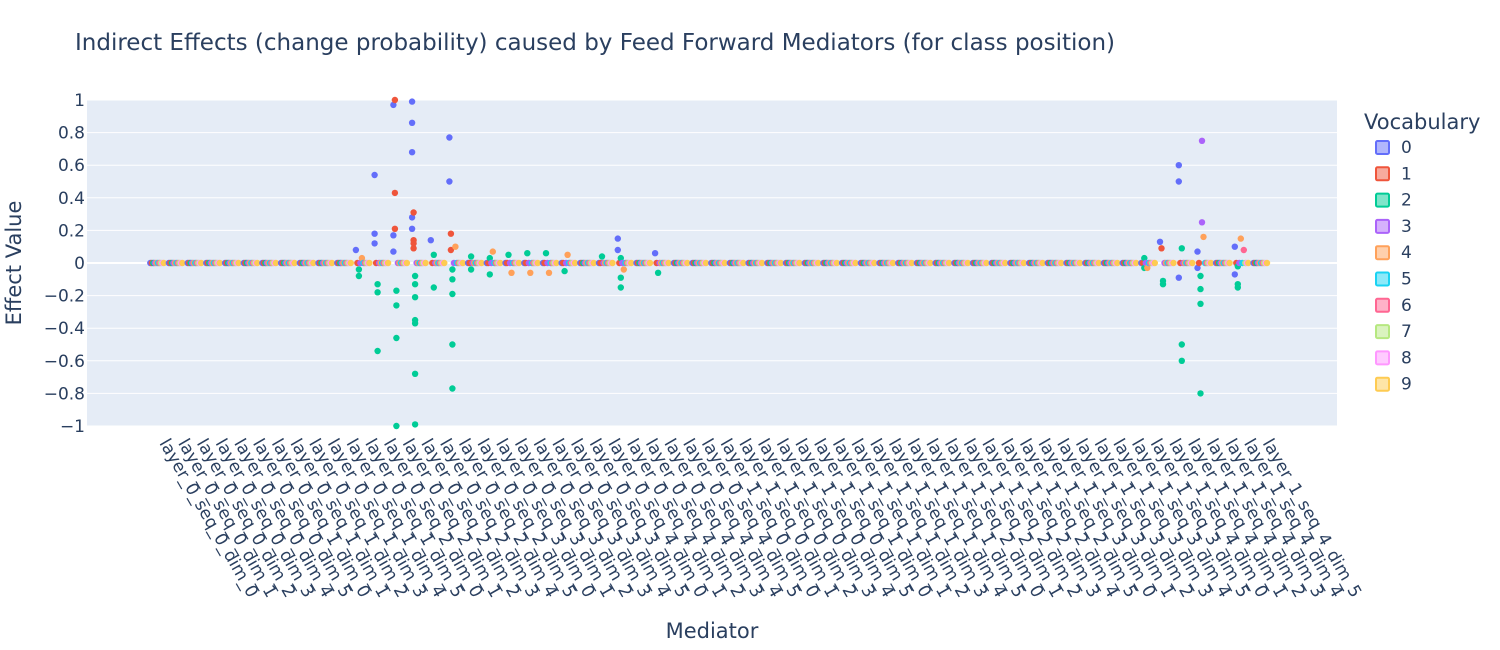 This screenshot has height=650, width=1500. What do you see at coordinates (1406, 280) in the screenshot?
I see `legend-label-5: 5` at bounding box center [1406, 280].